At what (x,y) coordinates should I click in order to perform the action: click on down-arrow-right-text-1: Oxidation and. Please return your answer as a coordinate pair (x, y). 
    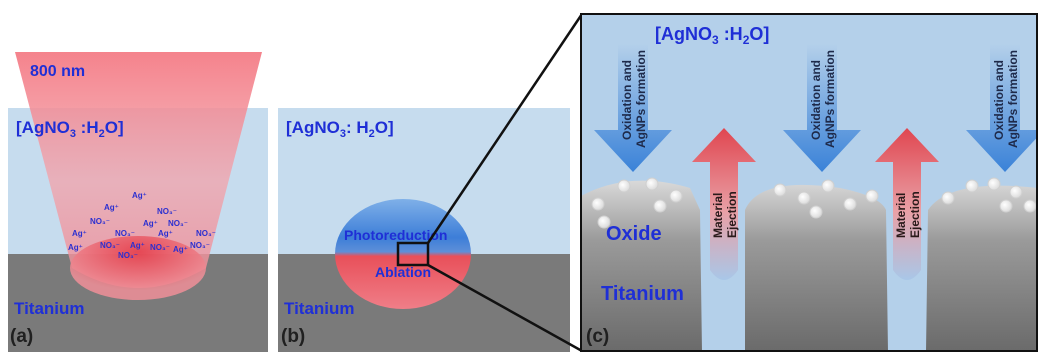
    Looking at the image, I should click on (999, 100).